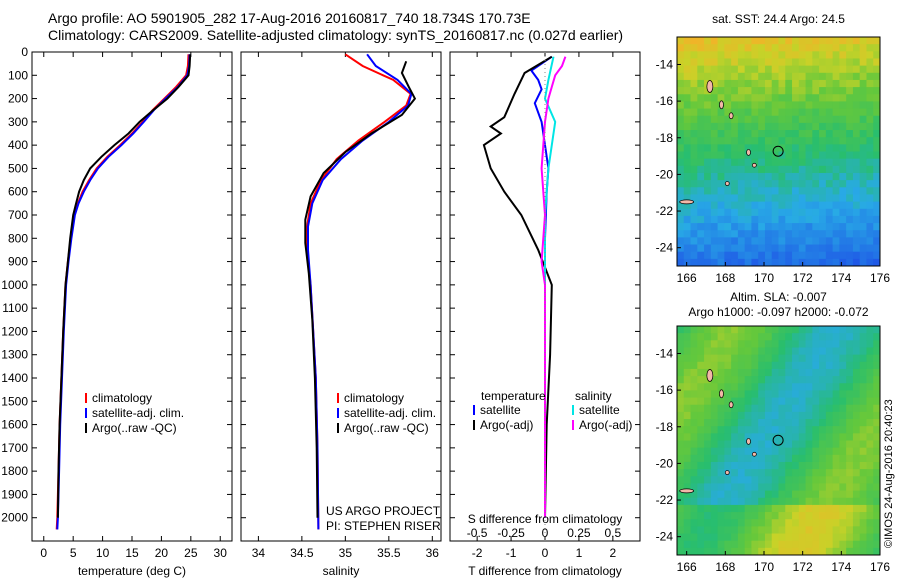 This screenshot has width=900, height=580. Describe the element at coordinates (14, 425) in the screenshot. I see `y-tick-label: 1600` at that location.